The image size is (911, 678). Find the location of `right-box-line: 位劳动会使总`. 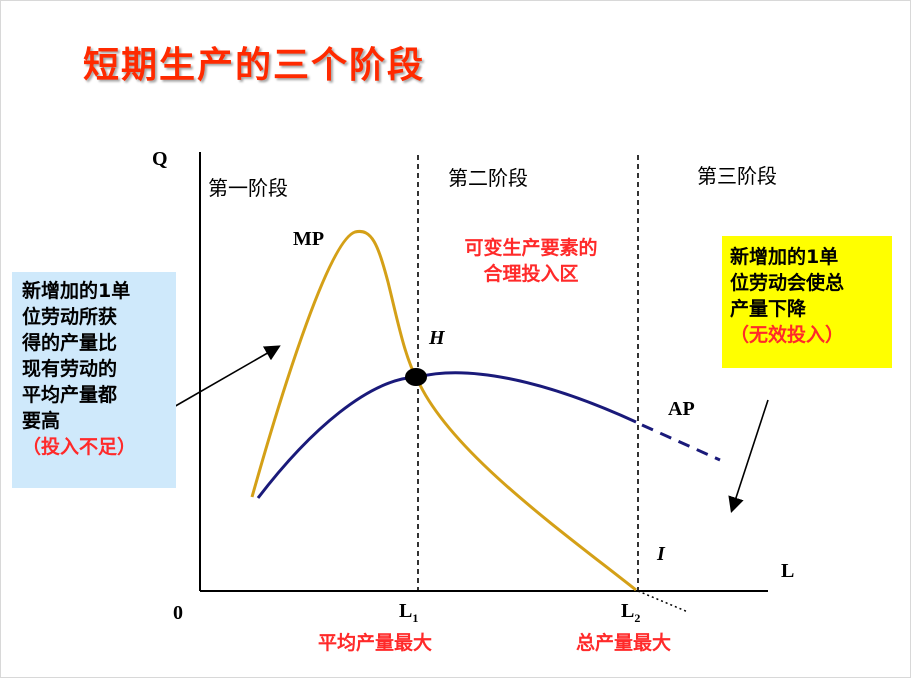

right-box-line: 位劳动会使总 is located at coordinates (787, 283).